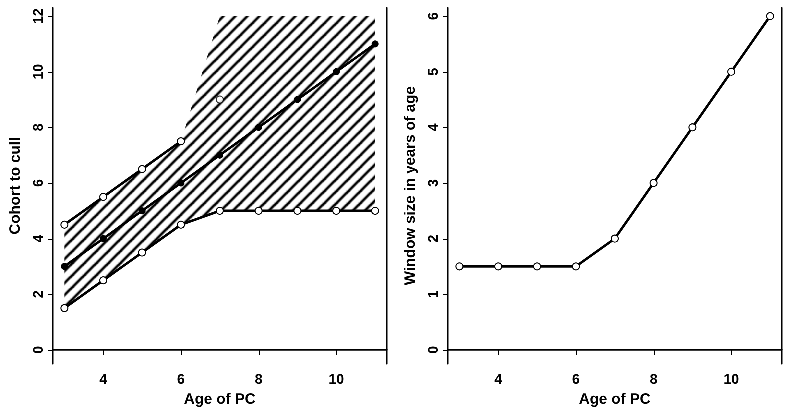 The width and height of the screenshot is (791, 414). Describe the element at coordinates (433, 72) in the screenshot. I see `y-tick-label: 5` at that location.